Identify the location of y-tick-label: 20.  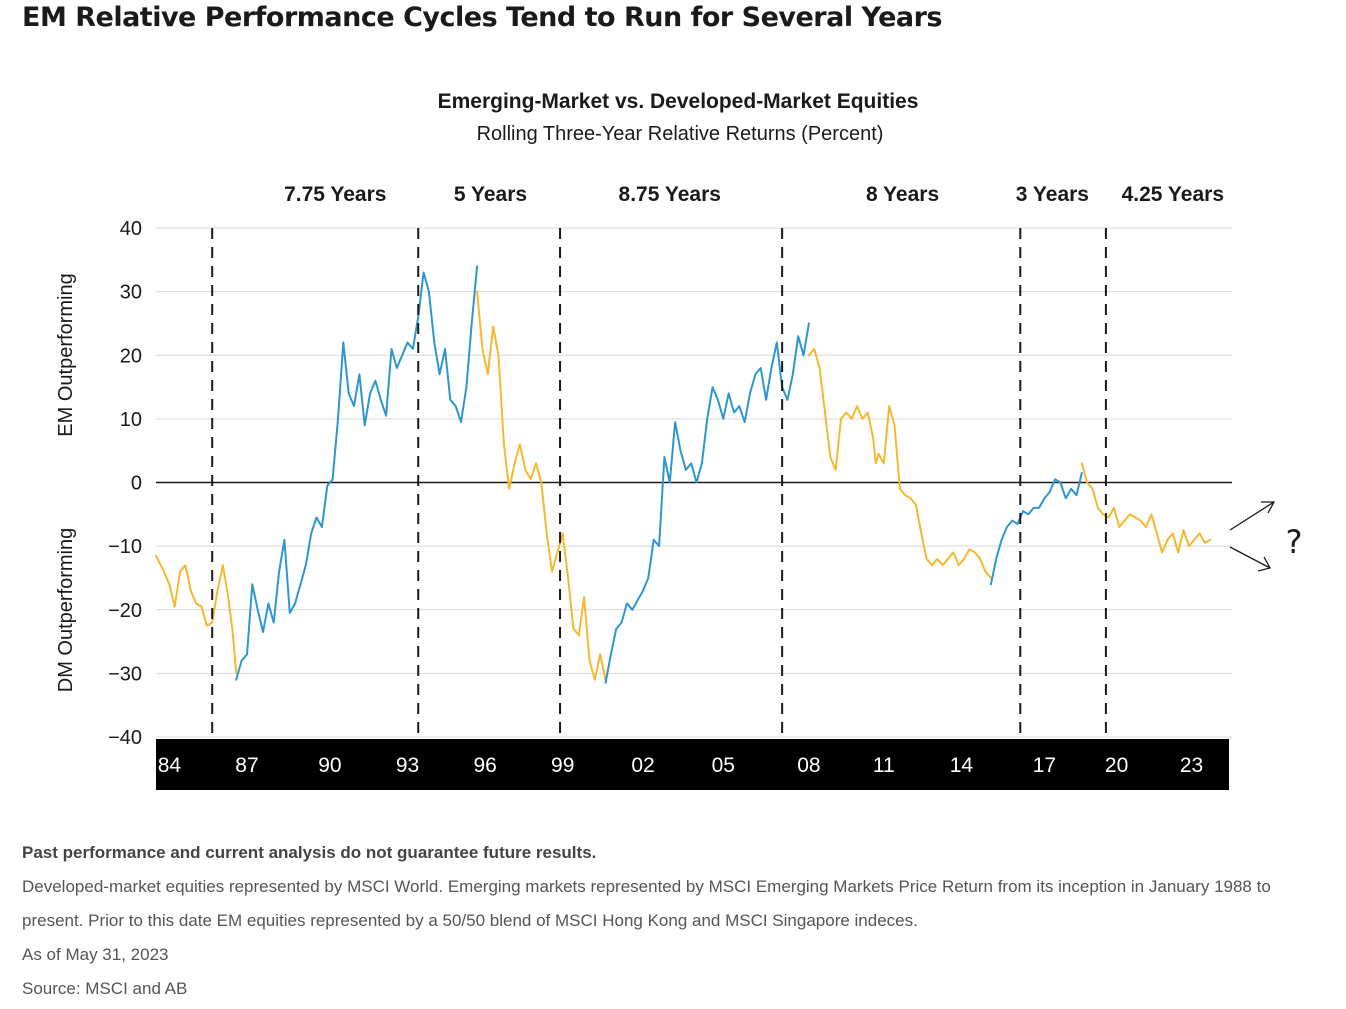
(131, 356).